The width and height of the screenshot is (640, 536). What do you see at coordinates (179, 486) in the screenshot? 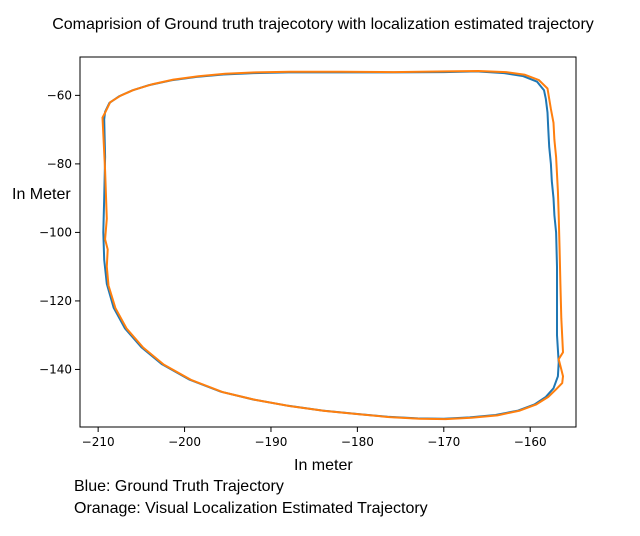
I see `legend-note-ground-truth: Blue: Ground Truth Trajectory` at bounding box center [179, 486].